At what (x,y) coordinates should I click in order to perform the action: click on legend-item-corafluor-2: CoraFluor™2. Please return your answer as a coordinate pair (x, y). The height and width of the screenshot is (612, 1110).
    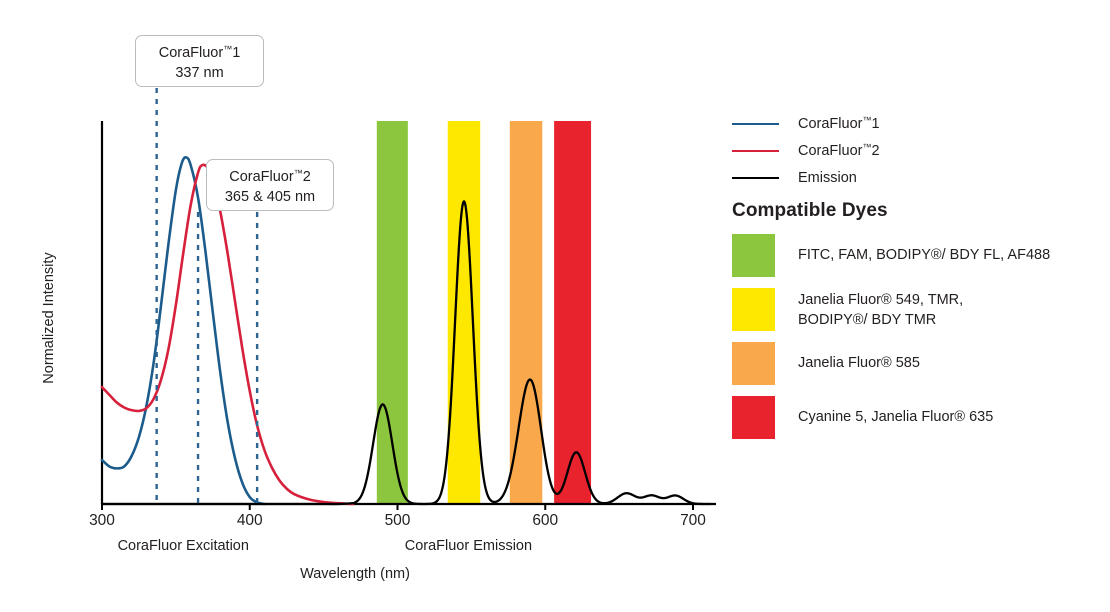
    Looking at the image, I should click on (918, 150).